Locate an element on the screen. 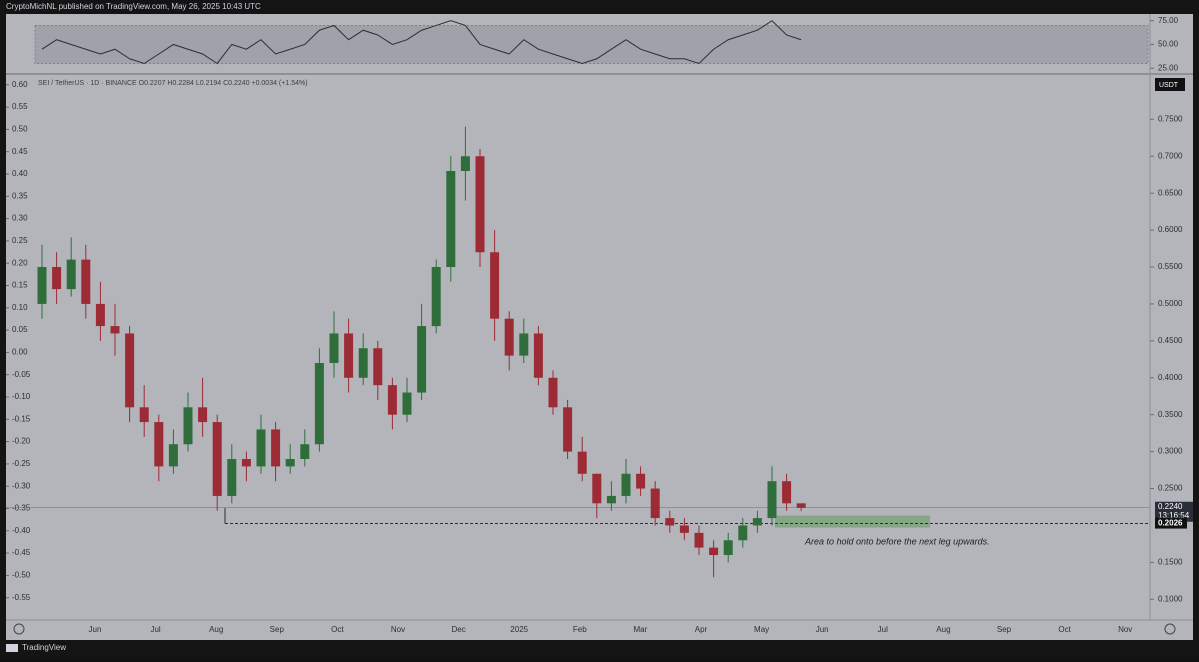 The height and width of the screenshot is (662, 1199). y2-tick-label: -0.35 is located at coordinates (21, 508).